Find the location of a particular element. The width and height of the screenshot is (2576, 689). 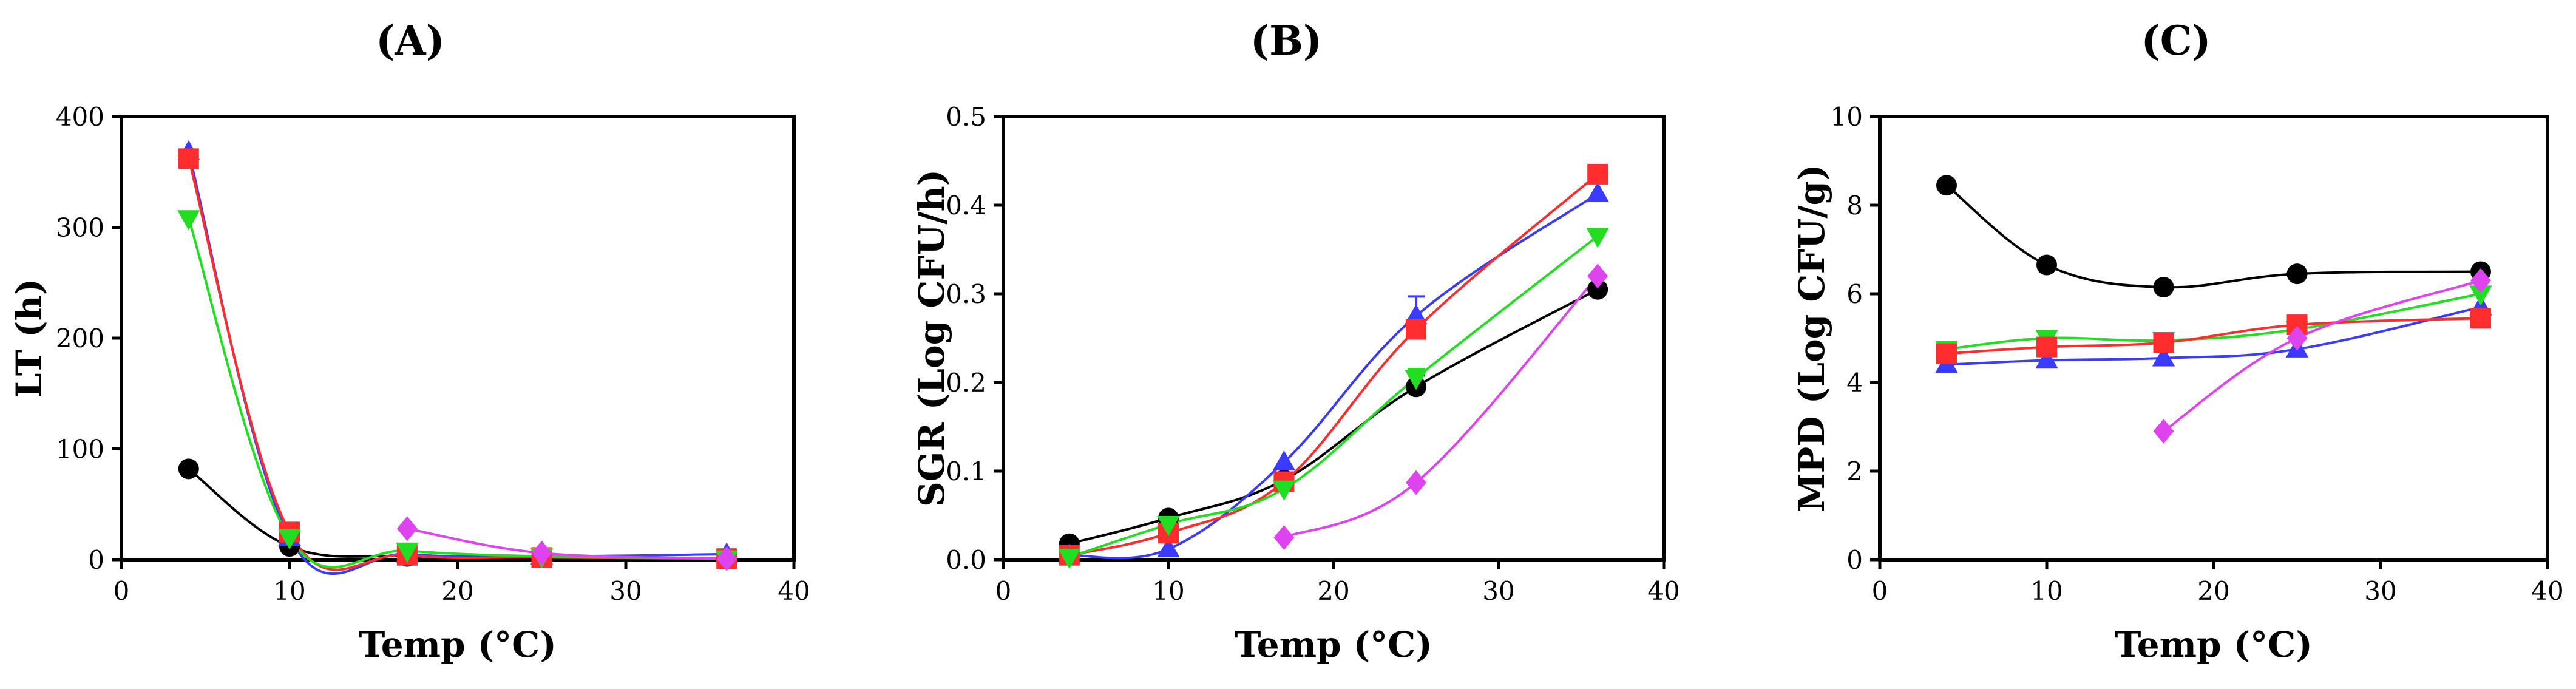

y-tick-label-a-0: 0 is located at coordinates (96, 560).